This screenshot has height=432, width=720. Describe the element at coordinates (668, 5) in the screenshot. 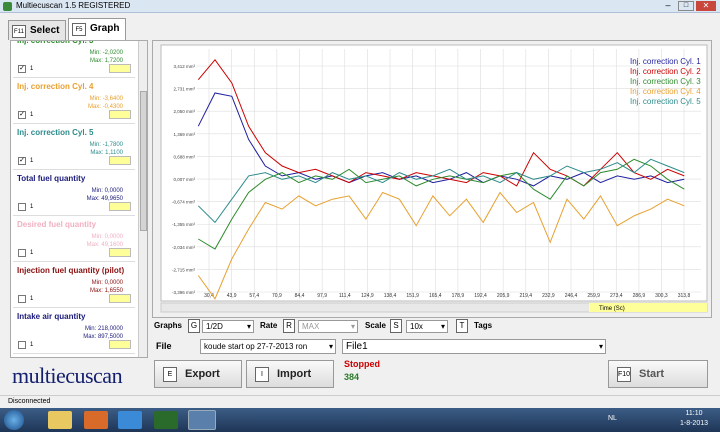

I see `minimize-button: –` at that location.